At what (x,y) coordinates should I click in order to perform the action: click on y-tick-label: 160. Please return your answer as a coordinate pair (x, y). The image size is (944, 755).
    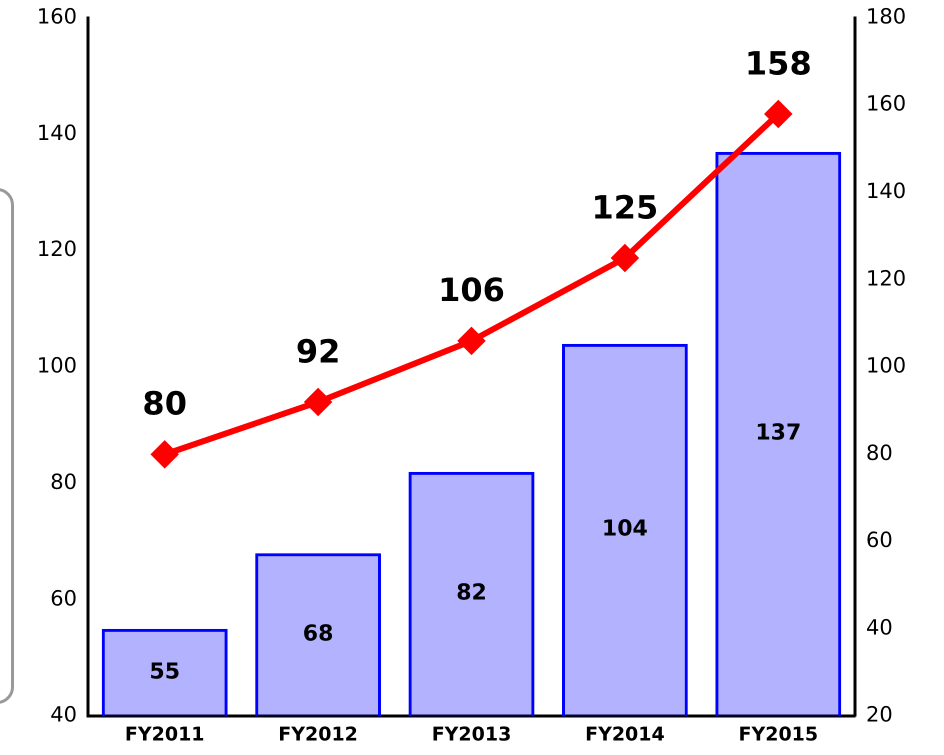
    Looking at the image, I should click on (56, 16).